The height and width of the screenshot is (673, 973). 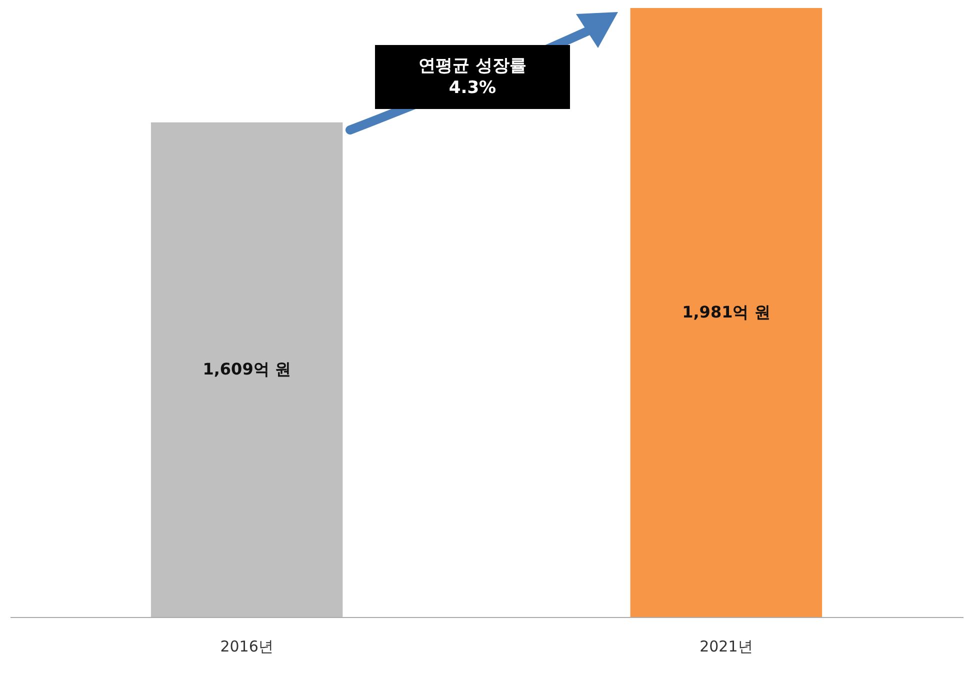 I want to click on x-tick-label: 2016년, so click(x=247, y=647).